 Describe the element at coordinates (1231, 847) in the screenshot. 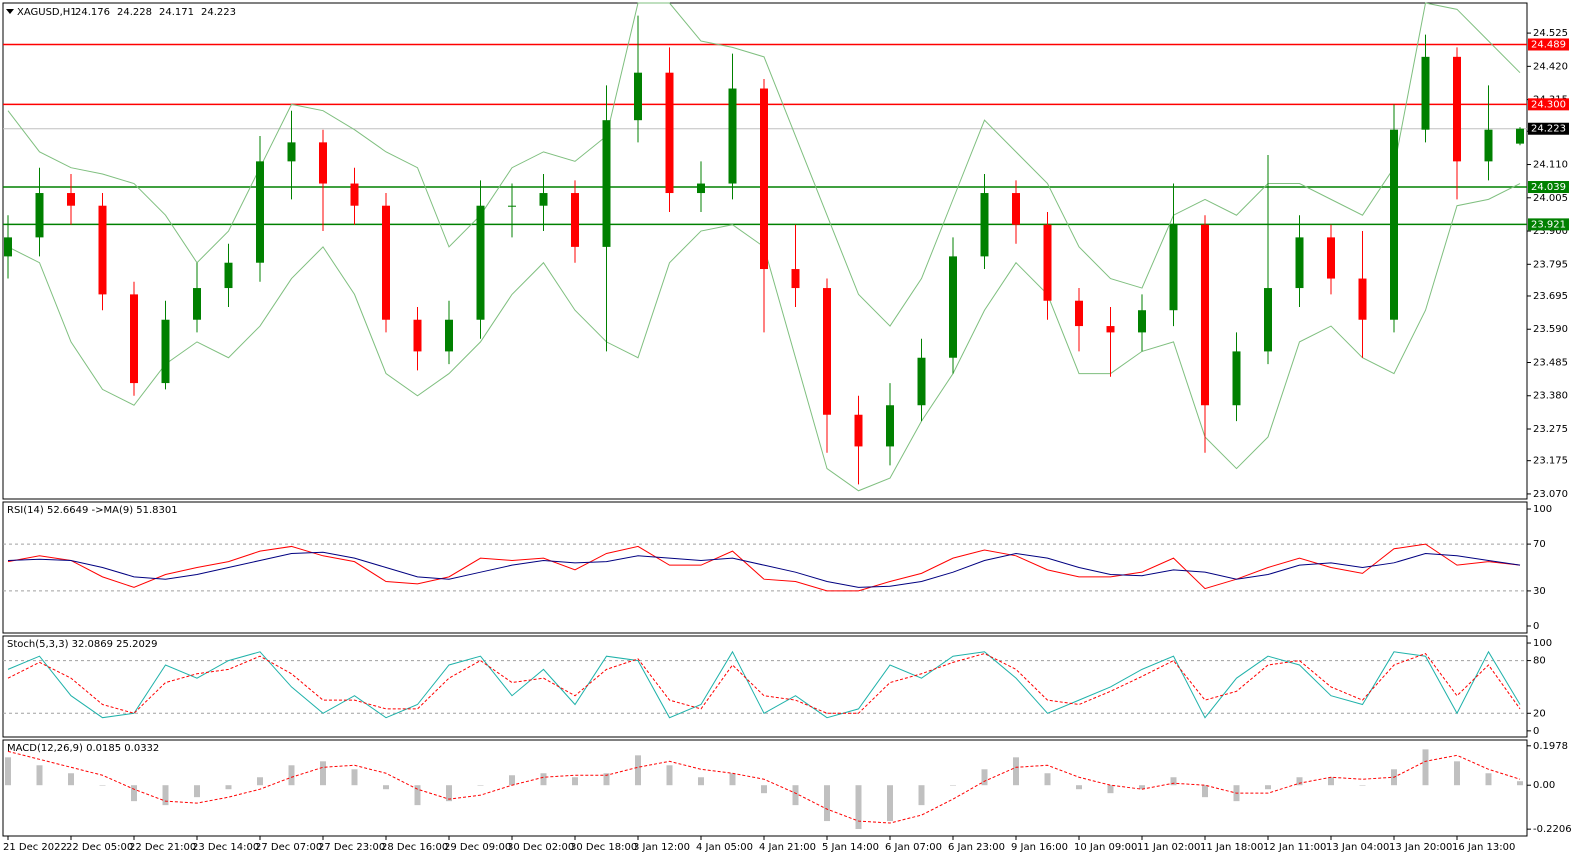

I see `x-tick-label: 11 Jan 18:00` at that location.